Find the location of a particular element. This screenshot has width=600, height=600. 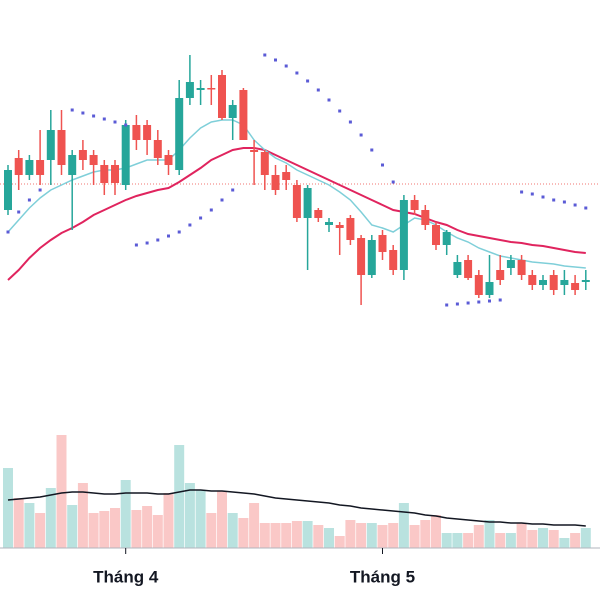

x-tick-label: Tháng 5 is located at coordinates (382, 576).